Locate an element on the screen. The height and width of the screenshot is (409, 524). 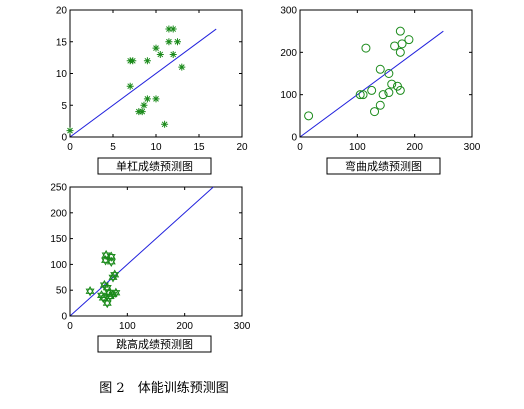
x-tick-label: 15 is located at coordinates (199, 147).